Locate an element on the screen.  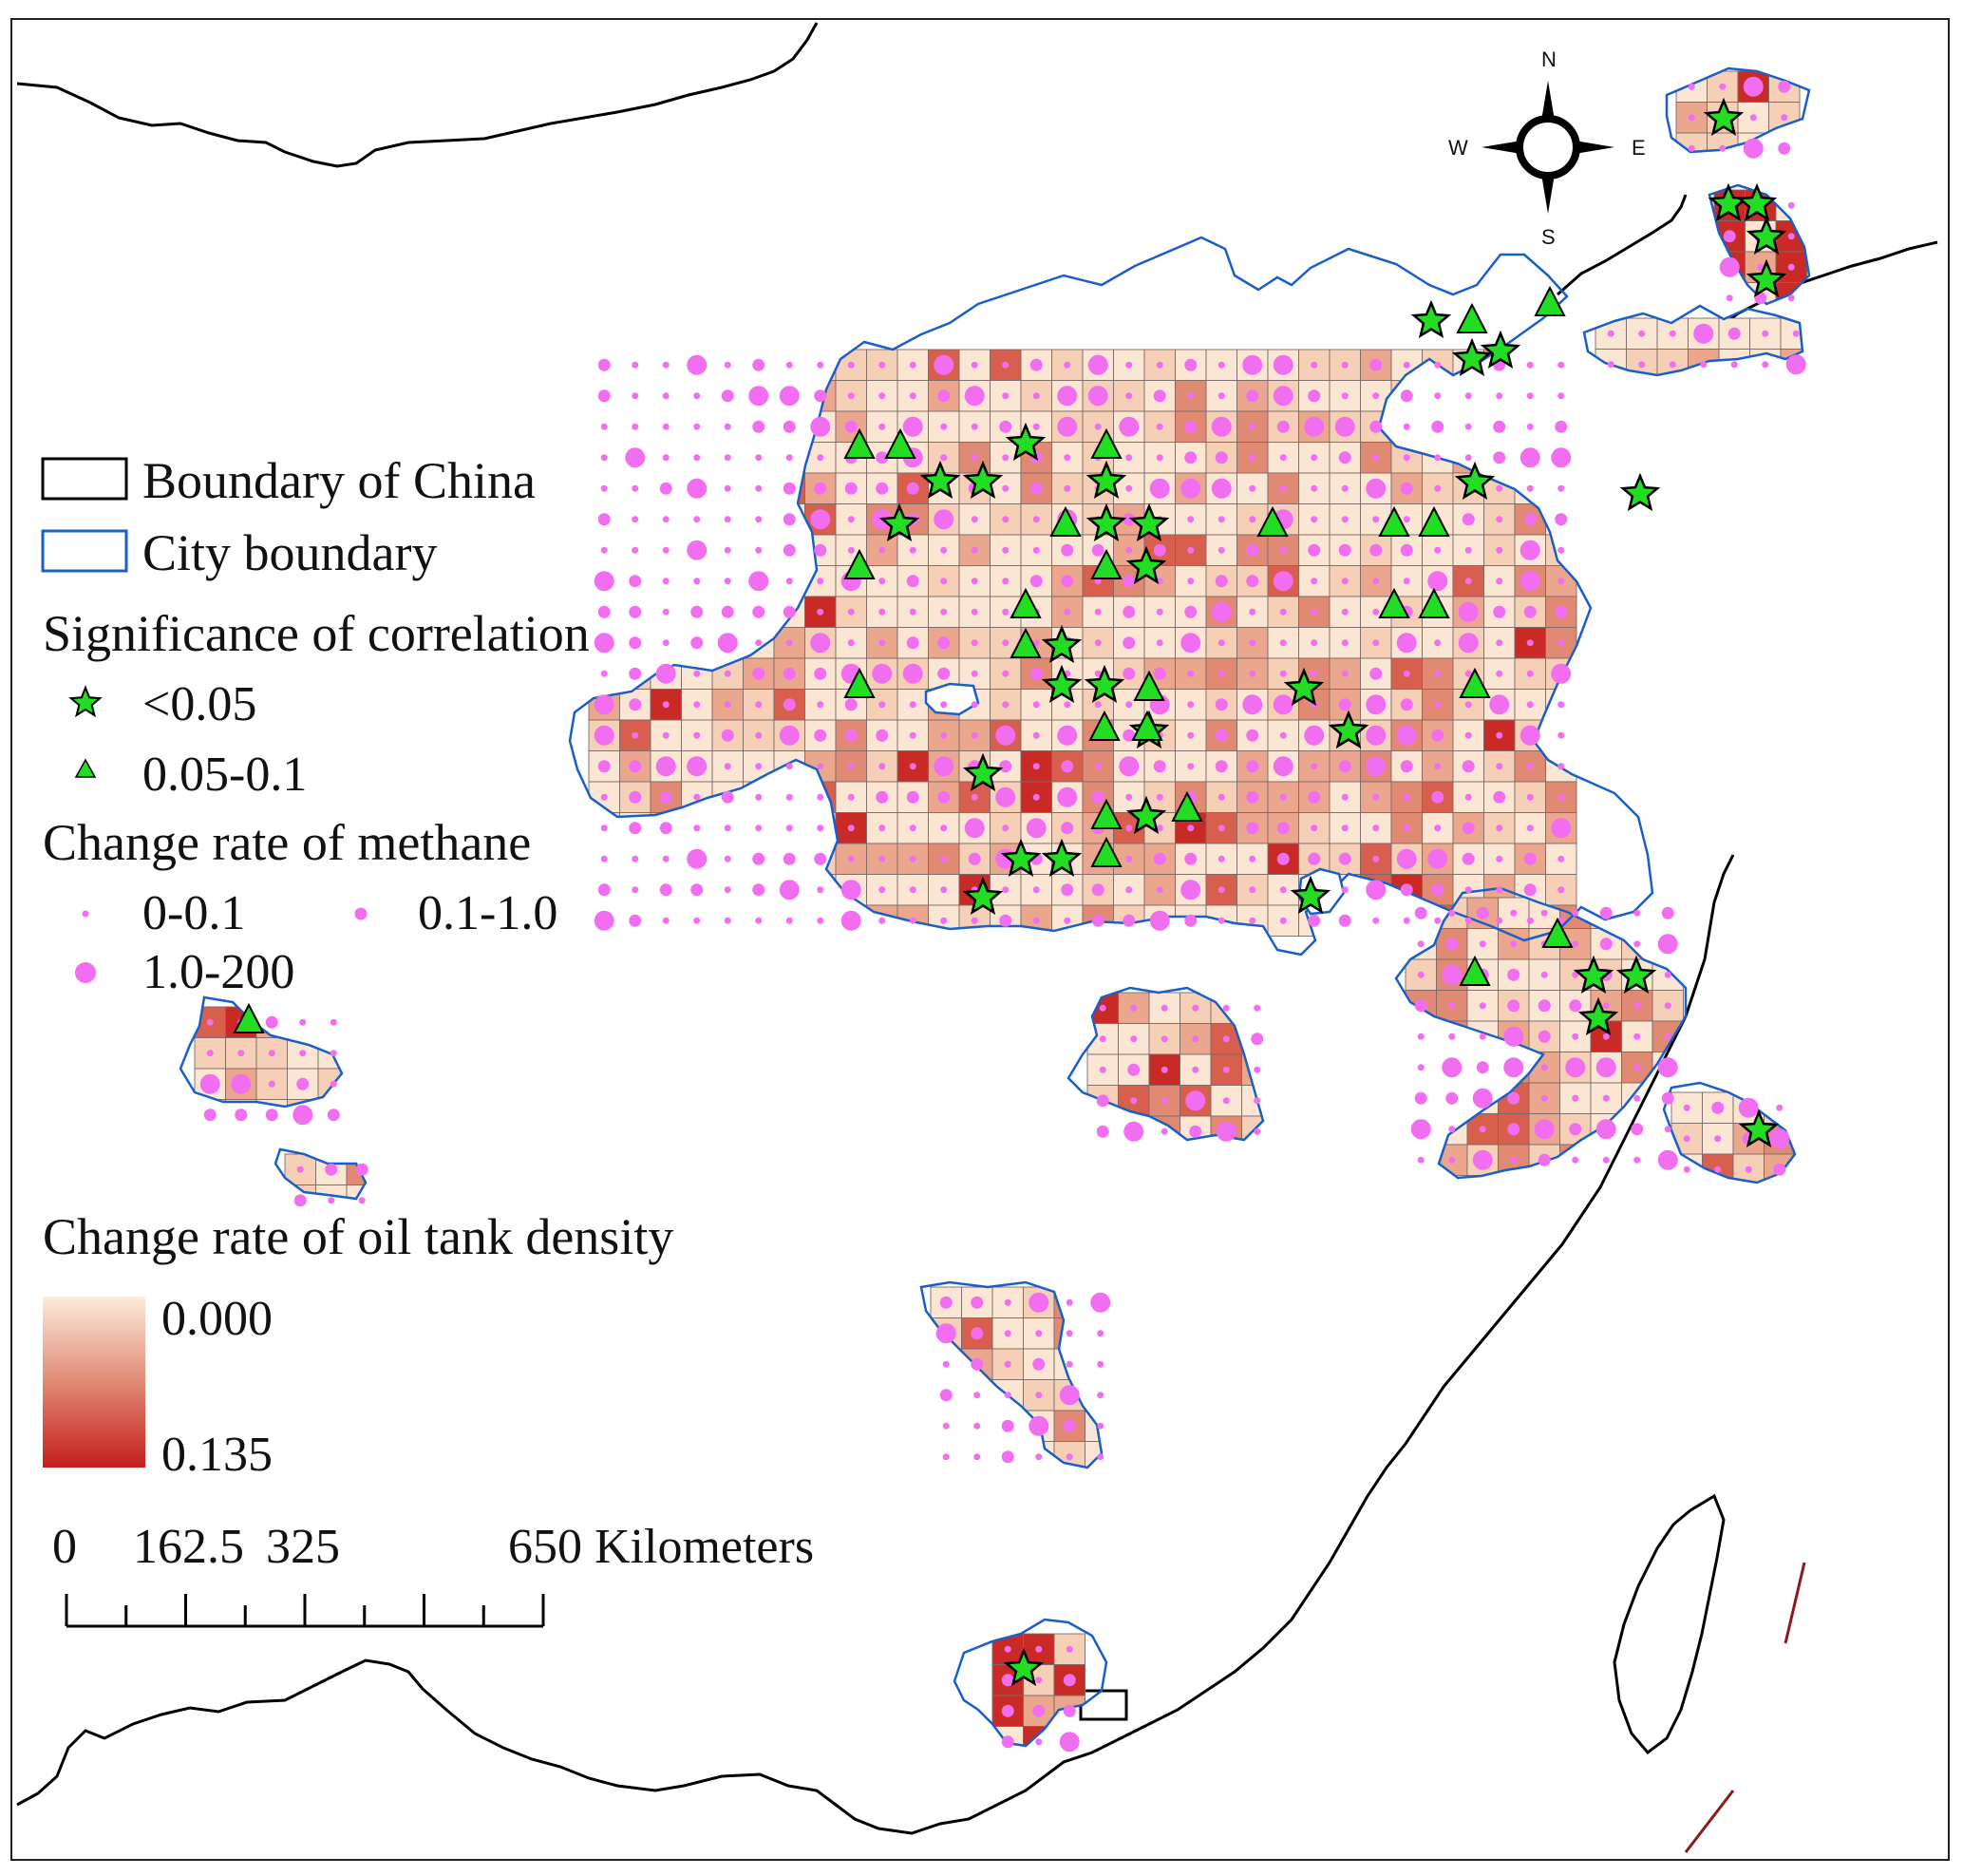
city-boundary-dalian is located at coordinates (1760, 244).